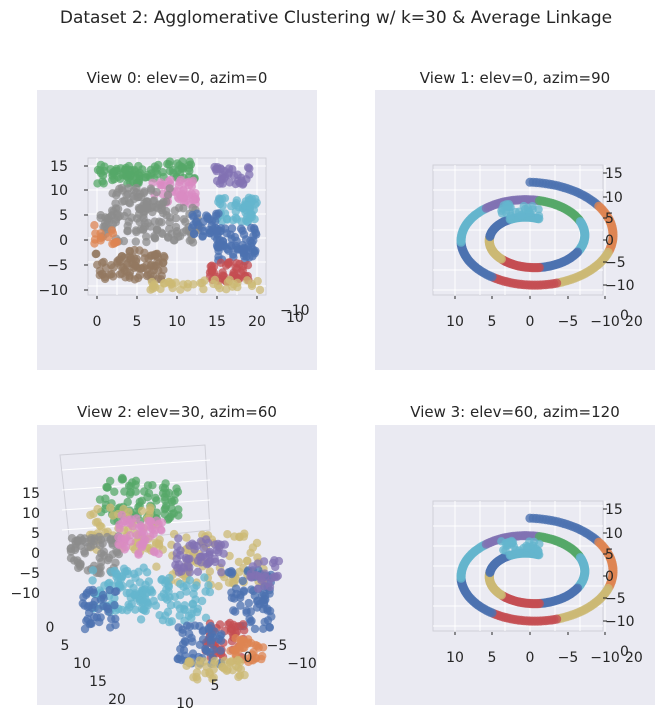 Image resolution: width=672 pixels, height=727 pixels. What do you see at coordinates (31, 494) in the screenshot?
I see `z-tick-label: 15` at bounding box center [31, 494].